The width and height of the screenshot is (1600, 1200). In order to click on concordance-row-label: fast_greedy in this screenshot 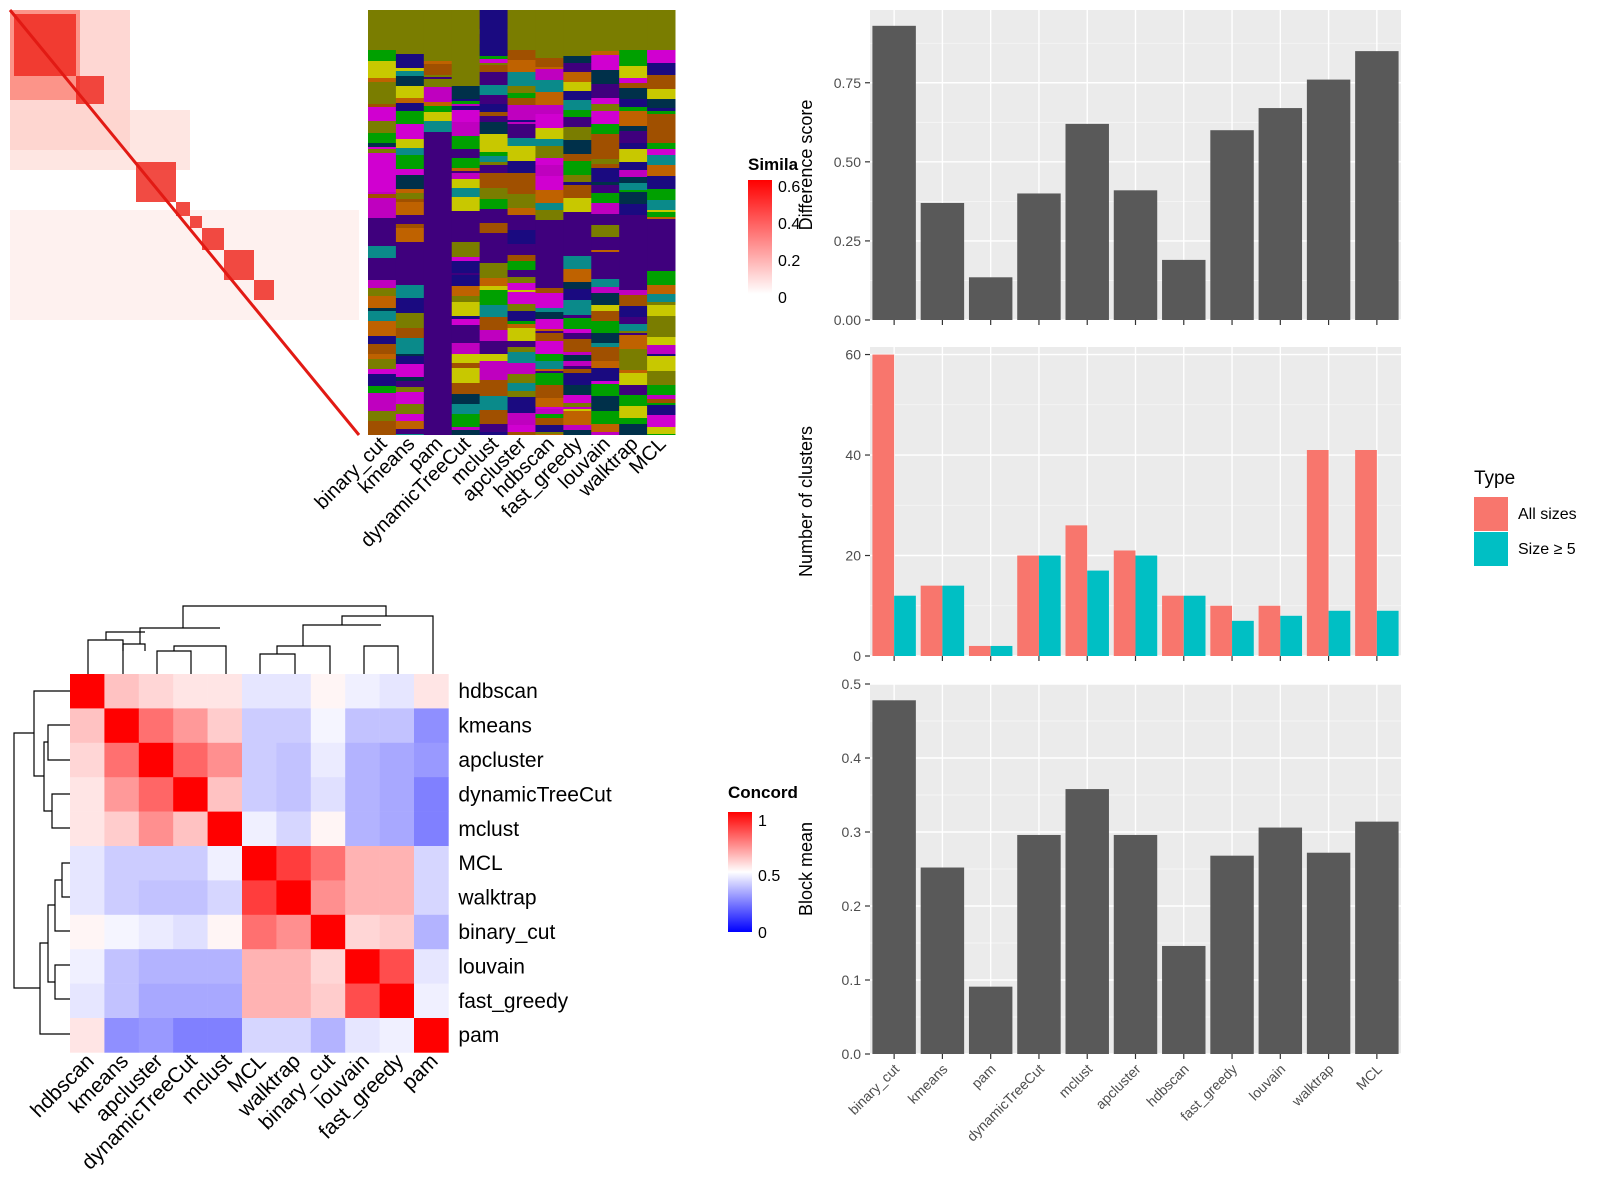, I will do `click(513, 1001)`.